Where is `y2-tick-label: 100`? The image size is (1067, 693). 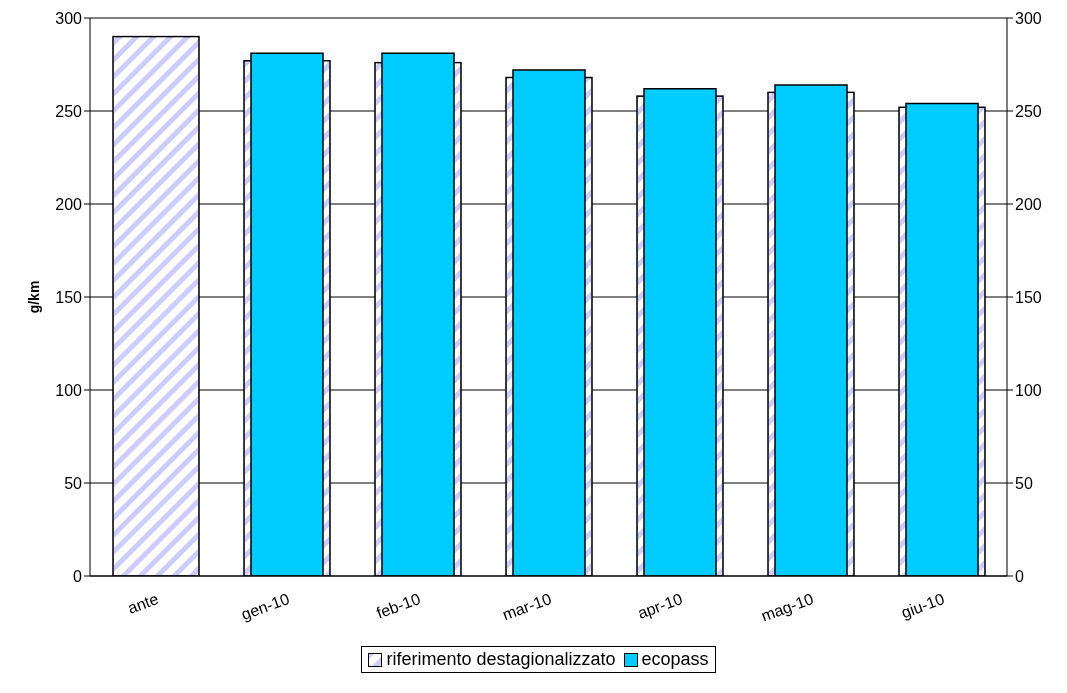
y2-tick-label: 100 is located at coordinates (1028, 390).